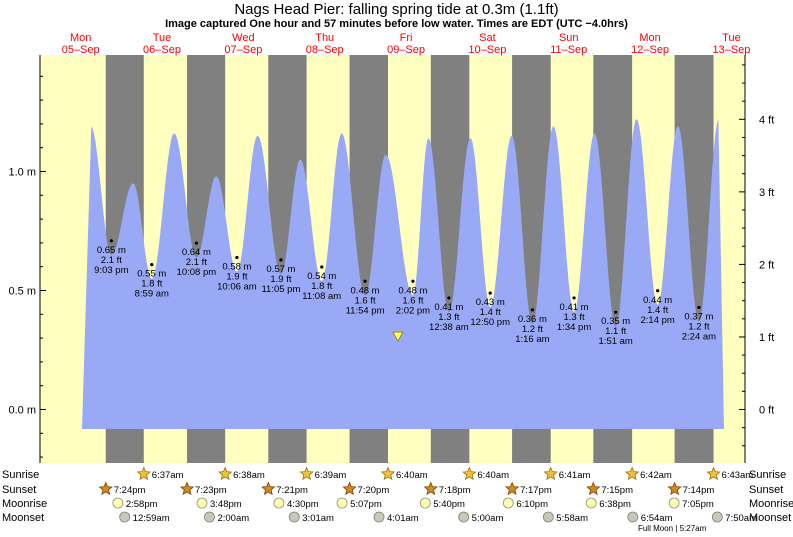 The image size is (793, 537). What do you see at coordinates (19, 490) in the screenshot?
I see `sunset-row-label-left: Sunset` at bounding box center [19, 490].